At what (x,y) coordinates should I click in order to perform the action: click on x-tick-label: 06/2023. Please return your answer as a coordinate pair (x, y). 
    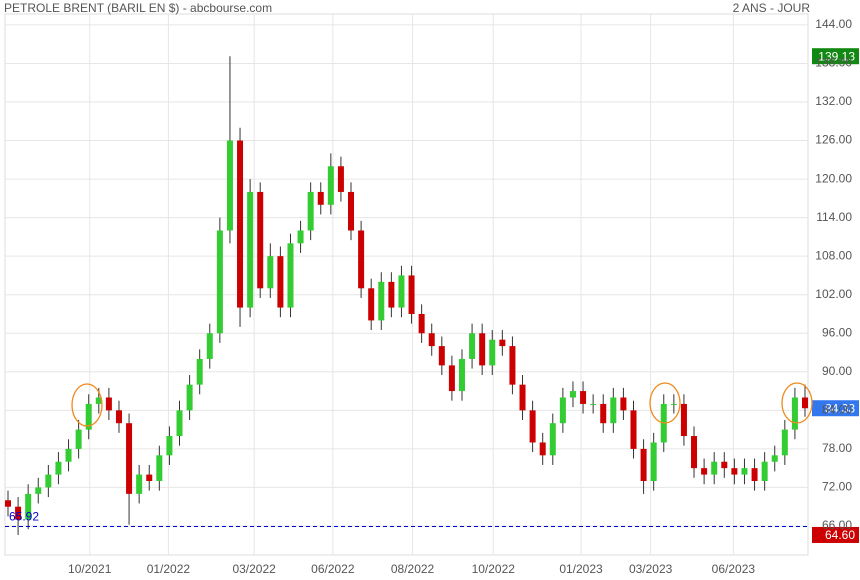
    Looking at the image, I should click on (734, 569).